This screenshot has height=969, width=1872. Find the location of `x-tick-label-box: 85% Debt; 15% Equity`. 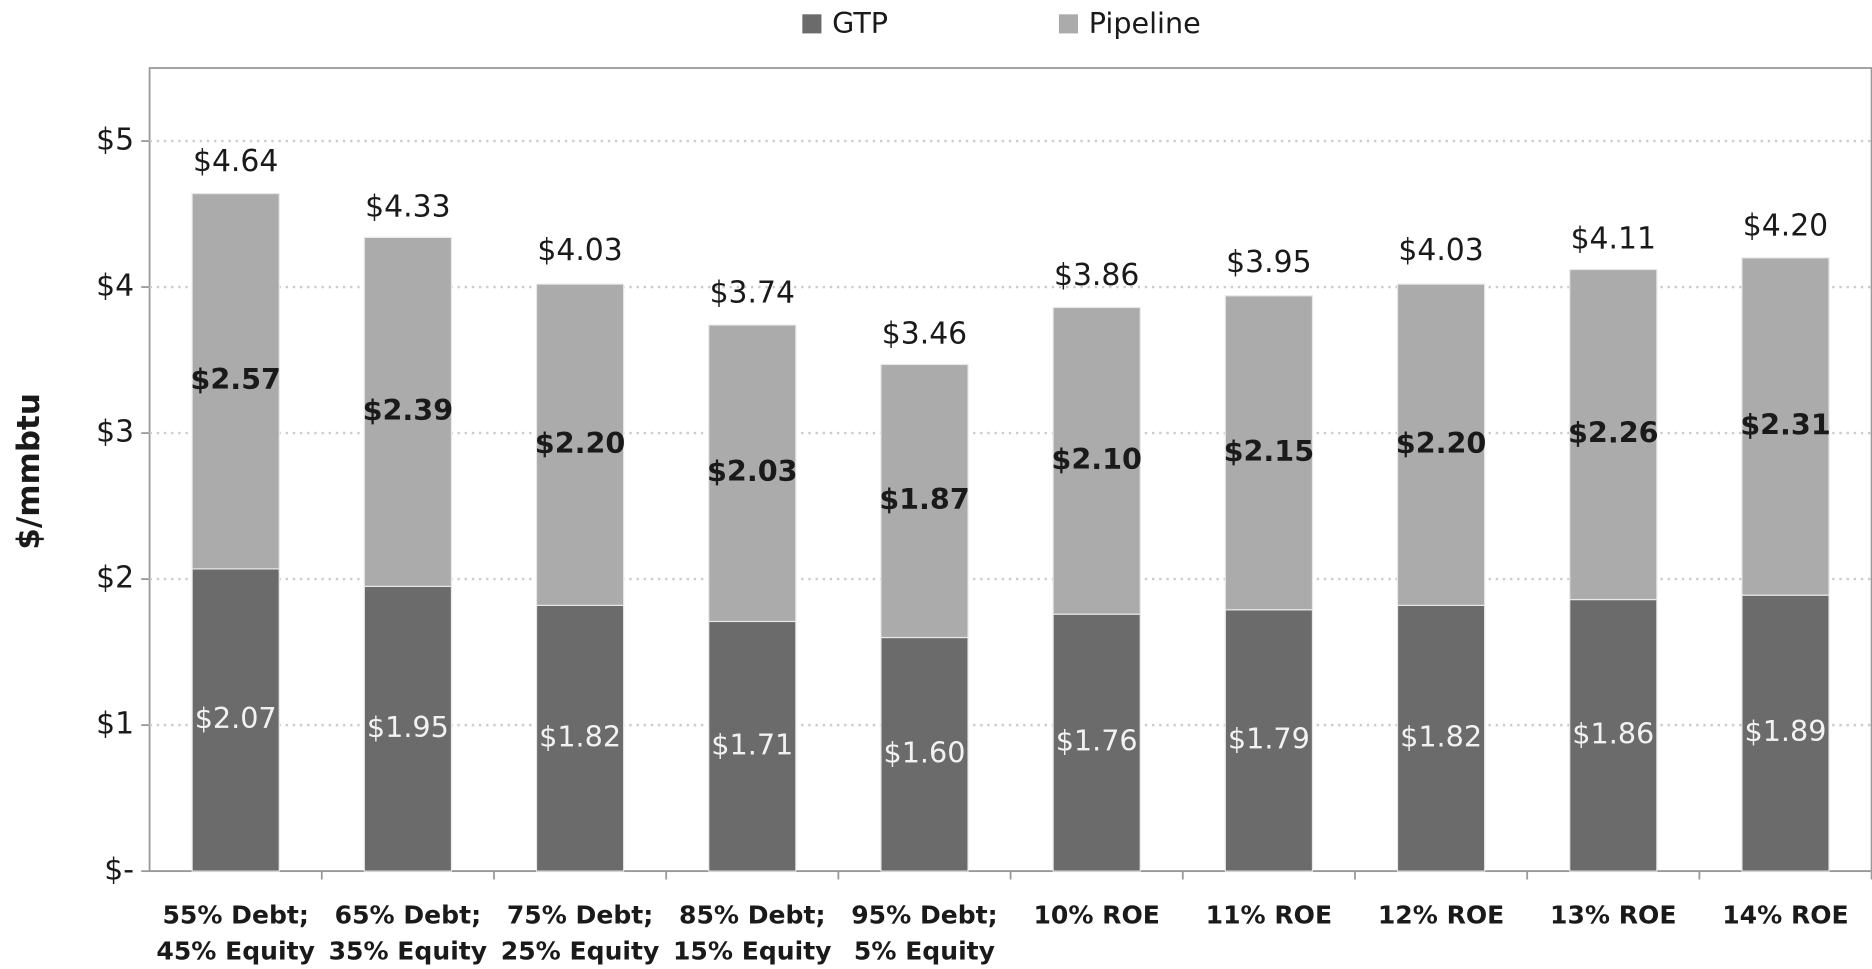

x-tick-label-box: 85% Debt; 15% Equity is located at coordinates (752, 933).